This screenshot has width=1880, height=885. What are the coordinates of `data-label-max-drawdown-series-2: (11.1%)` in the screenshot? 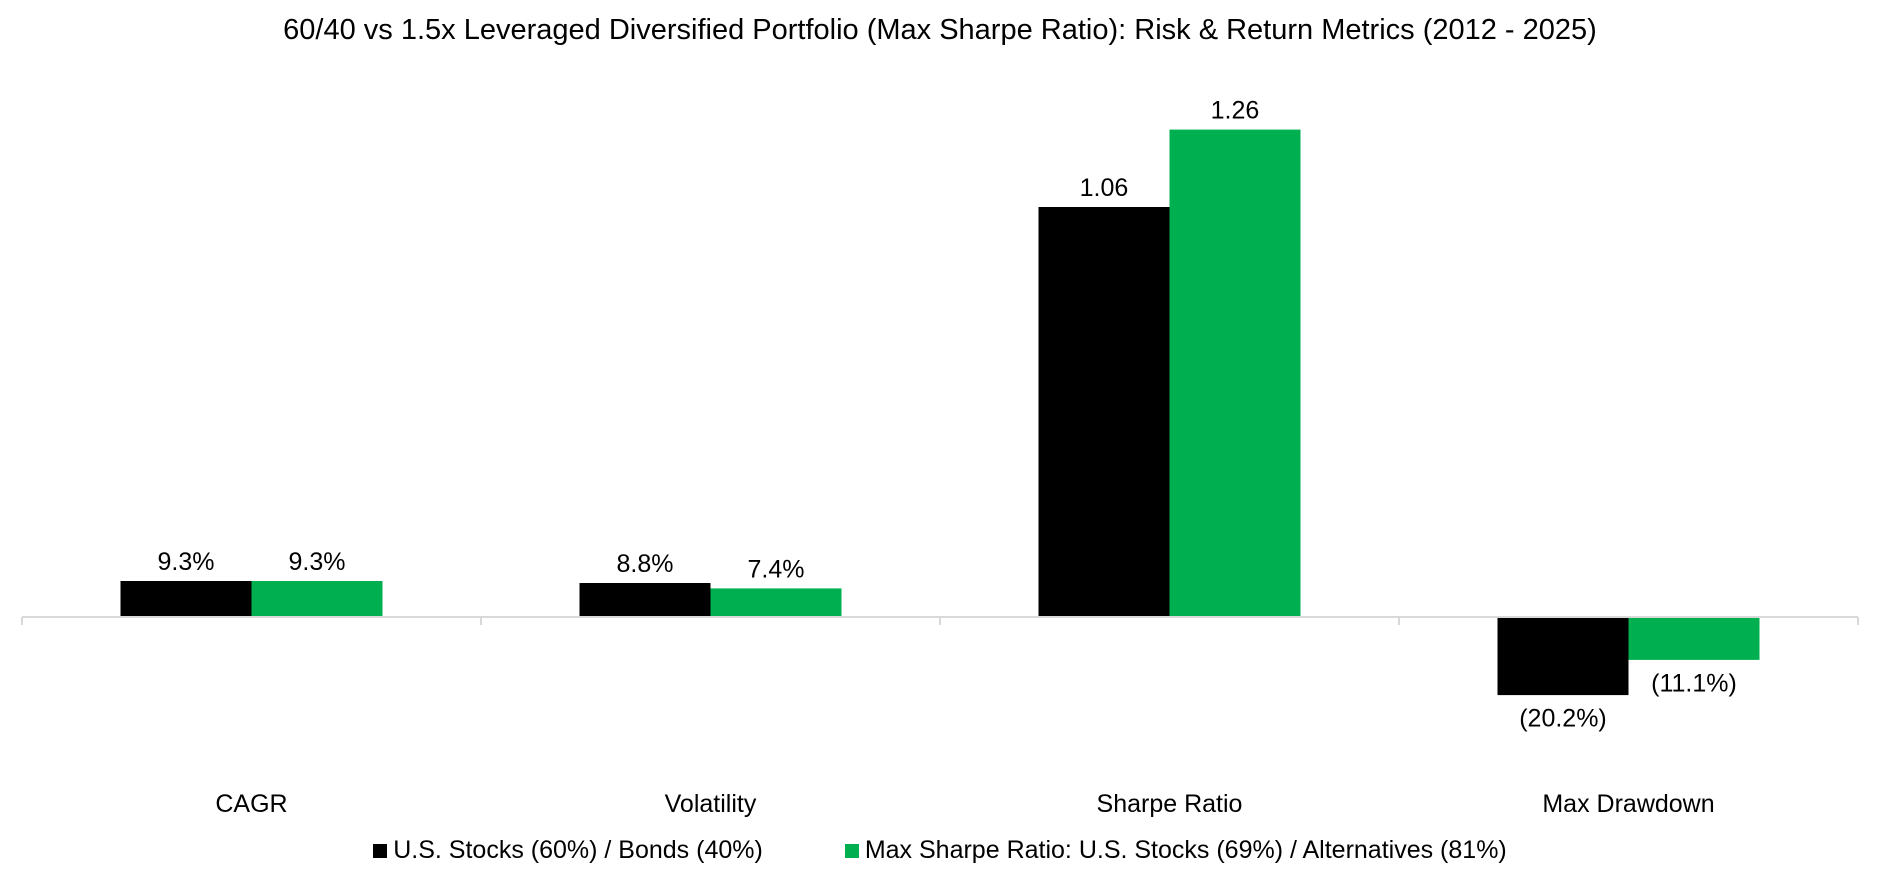 It's located at (1694, 683).